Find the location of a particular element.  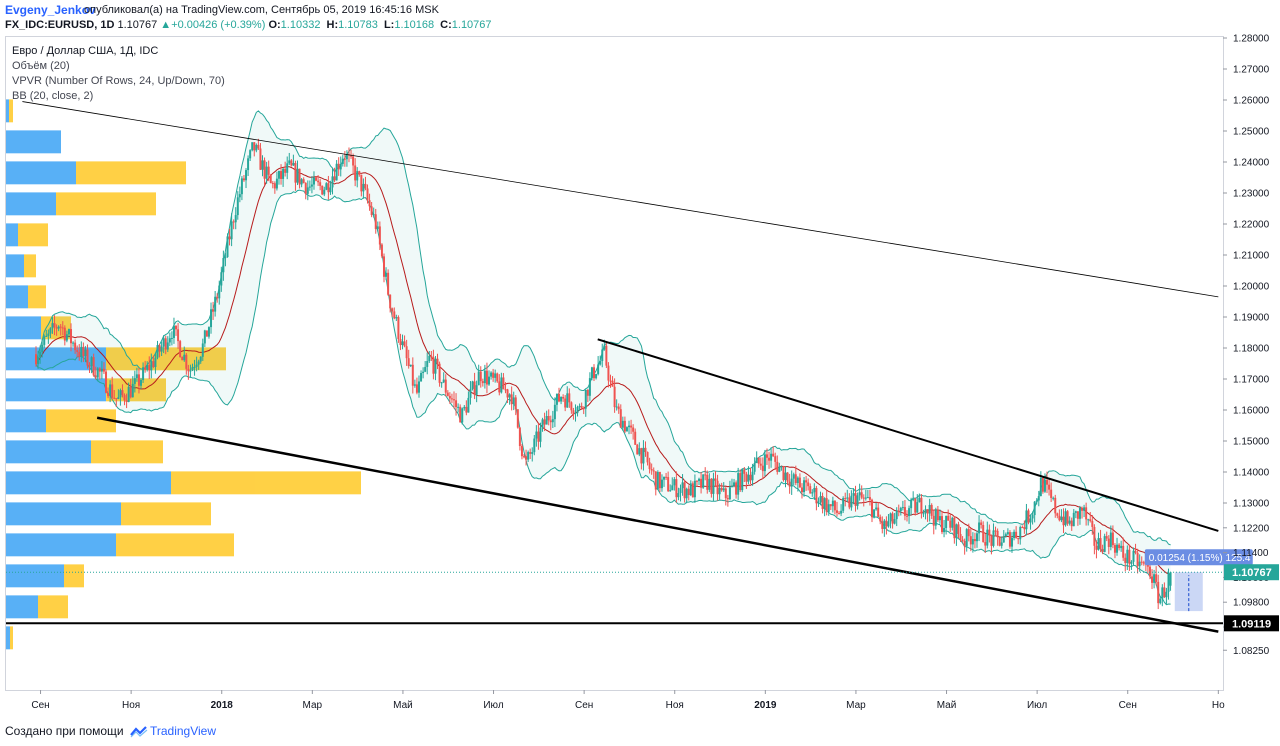

vp-up-bar is located at coordinates (88, 483).